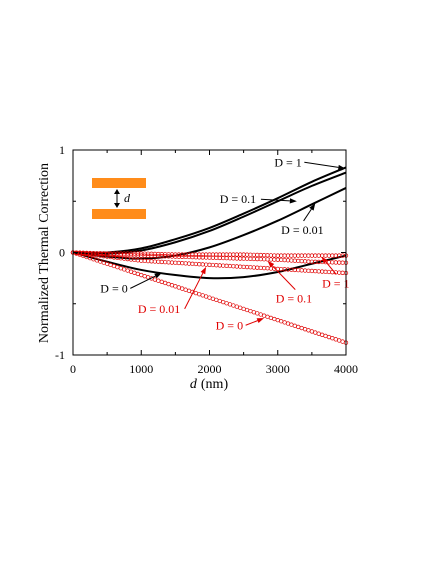 This screenshot has width=436, height=564. I want to click on annotation-label: D = 1, so click(287, 162).